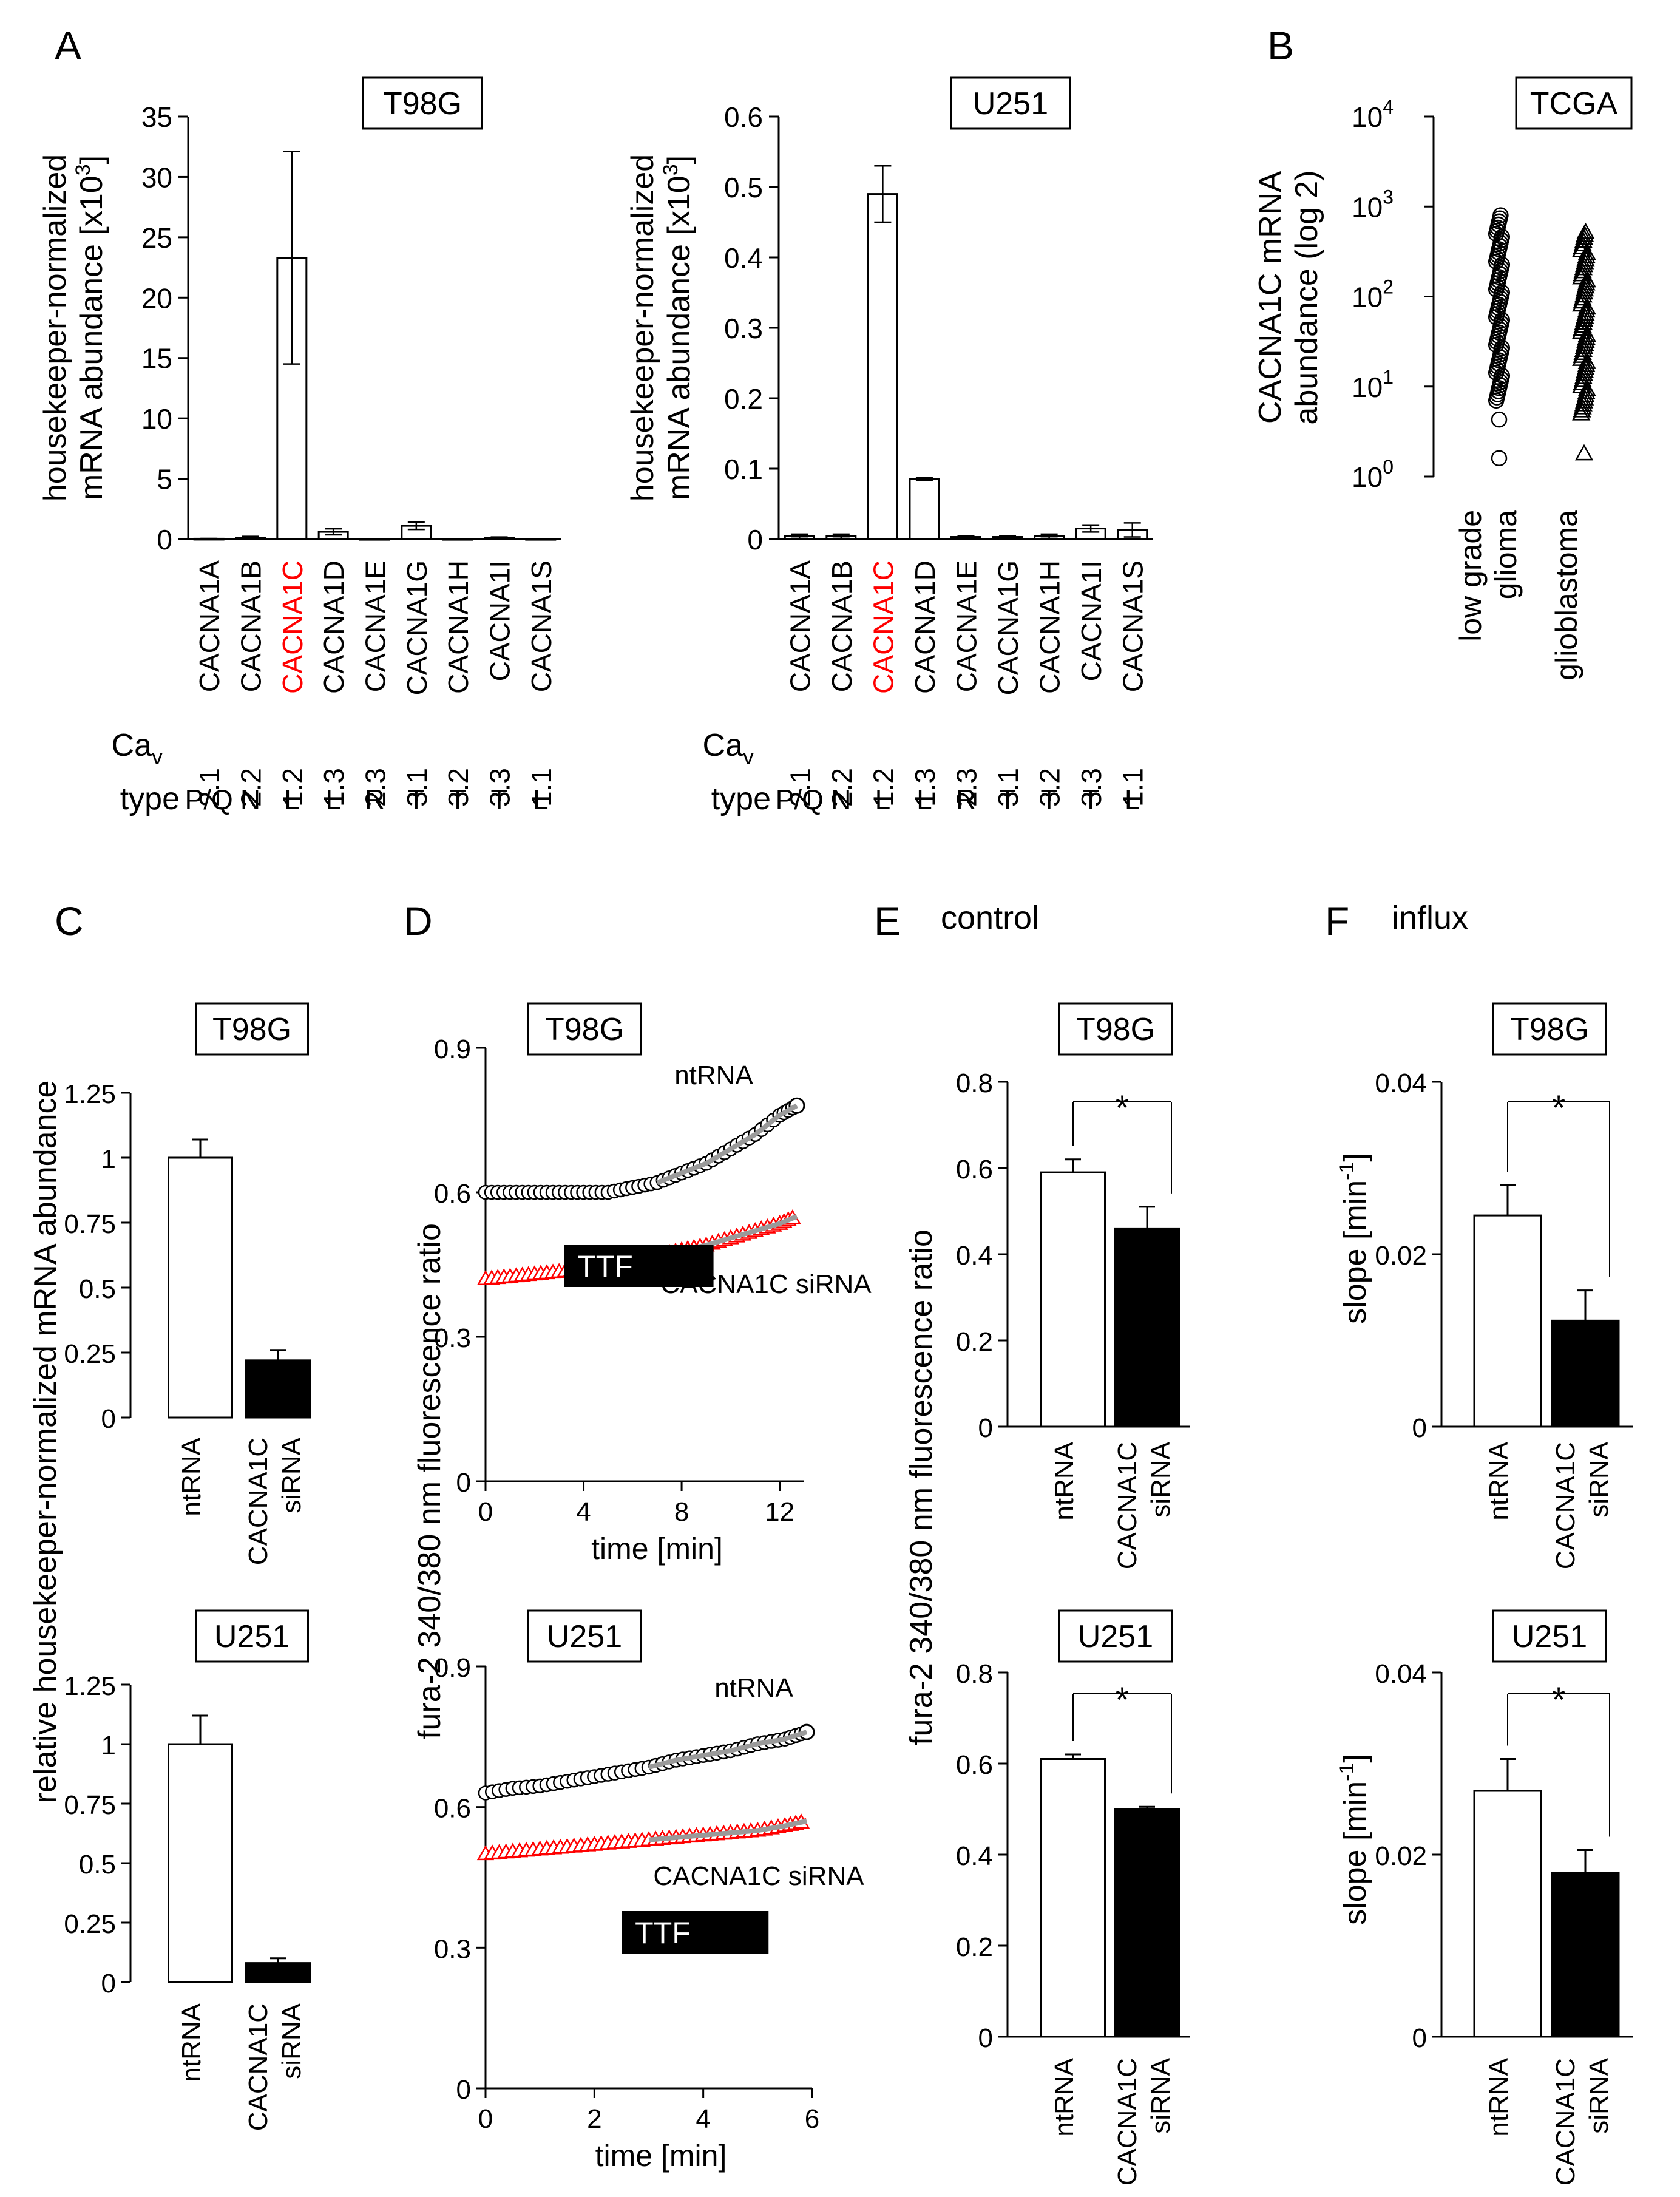 The width and height of the screenshot is (1680, 2197). Describe the element at coordinates (1367, 477) in the screenshot. I see `b-ytick-base: 10` at that location.